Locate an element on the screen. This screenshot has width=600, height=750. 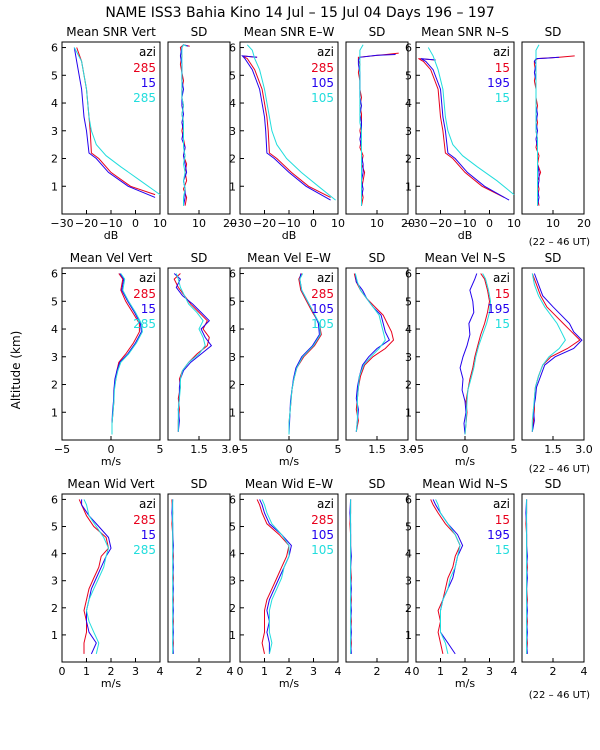
panel-title: Mean Vel E–W is located at coordinates (289, 258).